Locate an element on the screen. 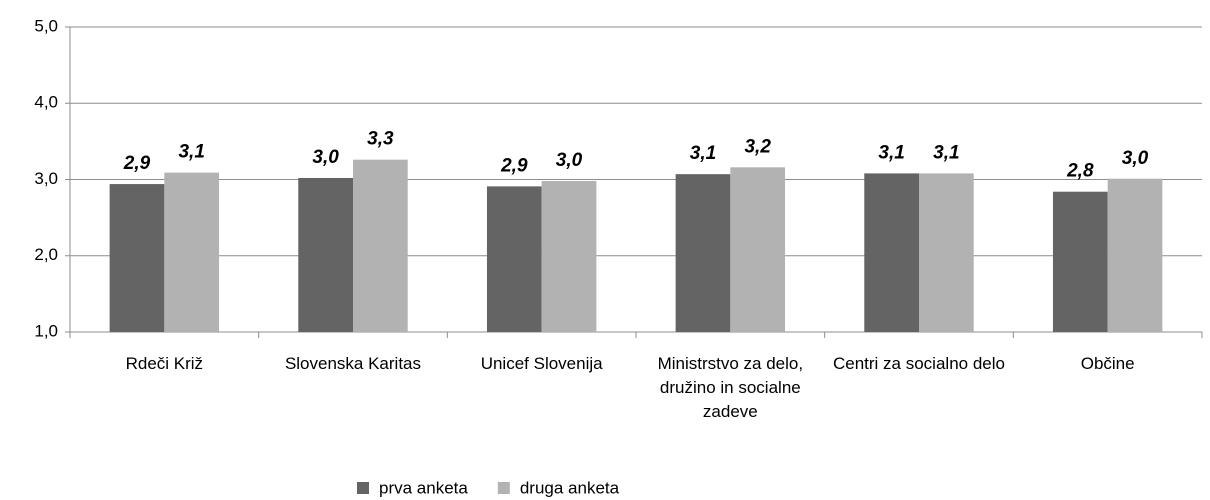 The width and height of the screenshot is (1210, 500). y-tick-label: 2,0 is located at coordinates (46, 254).